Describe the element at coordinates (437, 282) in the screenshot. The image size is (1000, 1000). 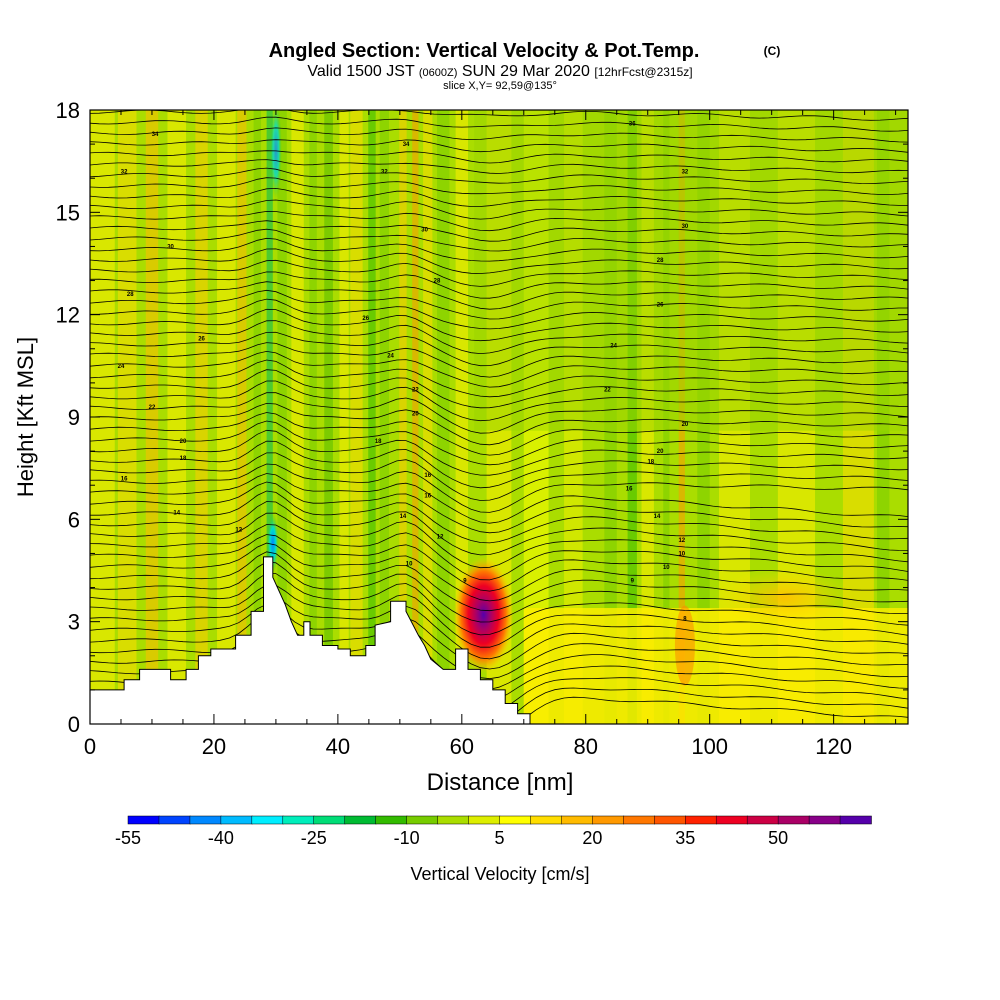
I see `contour-label: 28` at that location.